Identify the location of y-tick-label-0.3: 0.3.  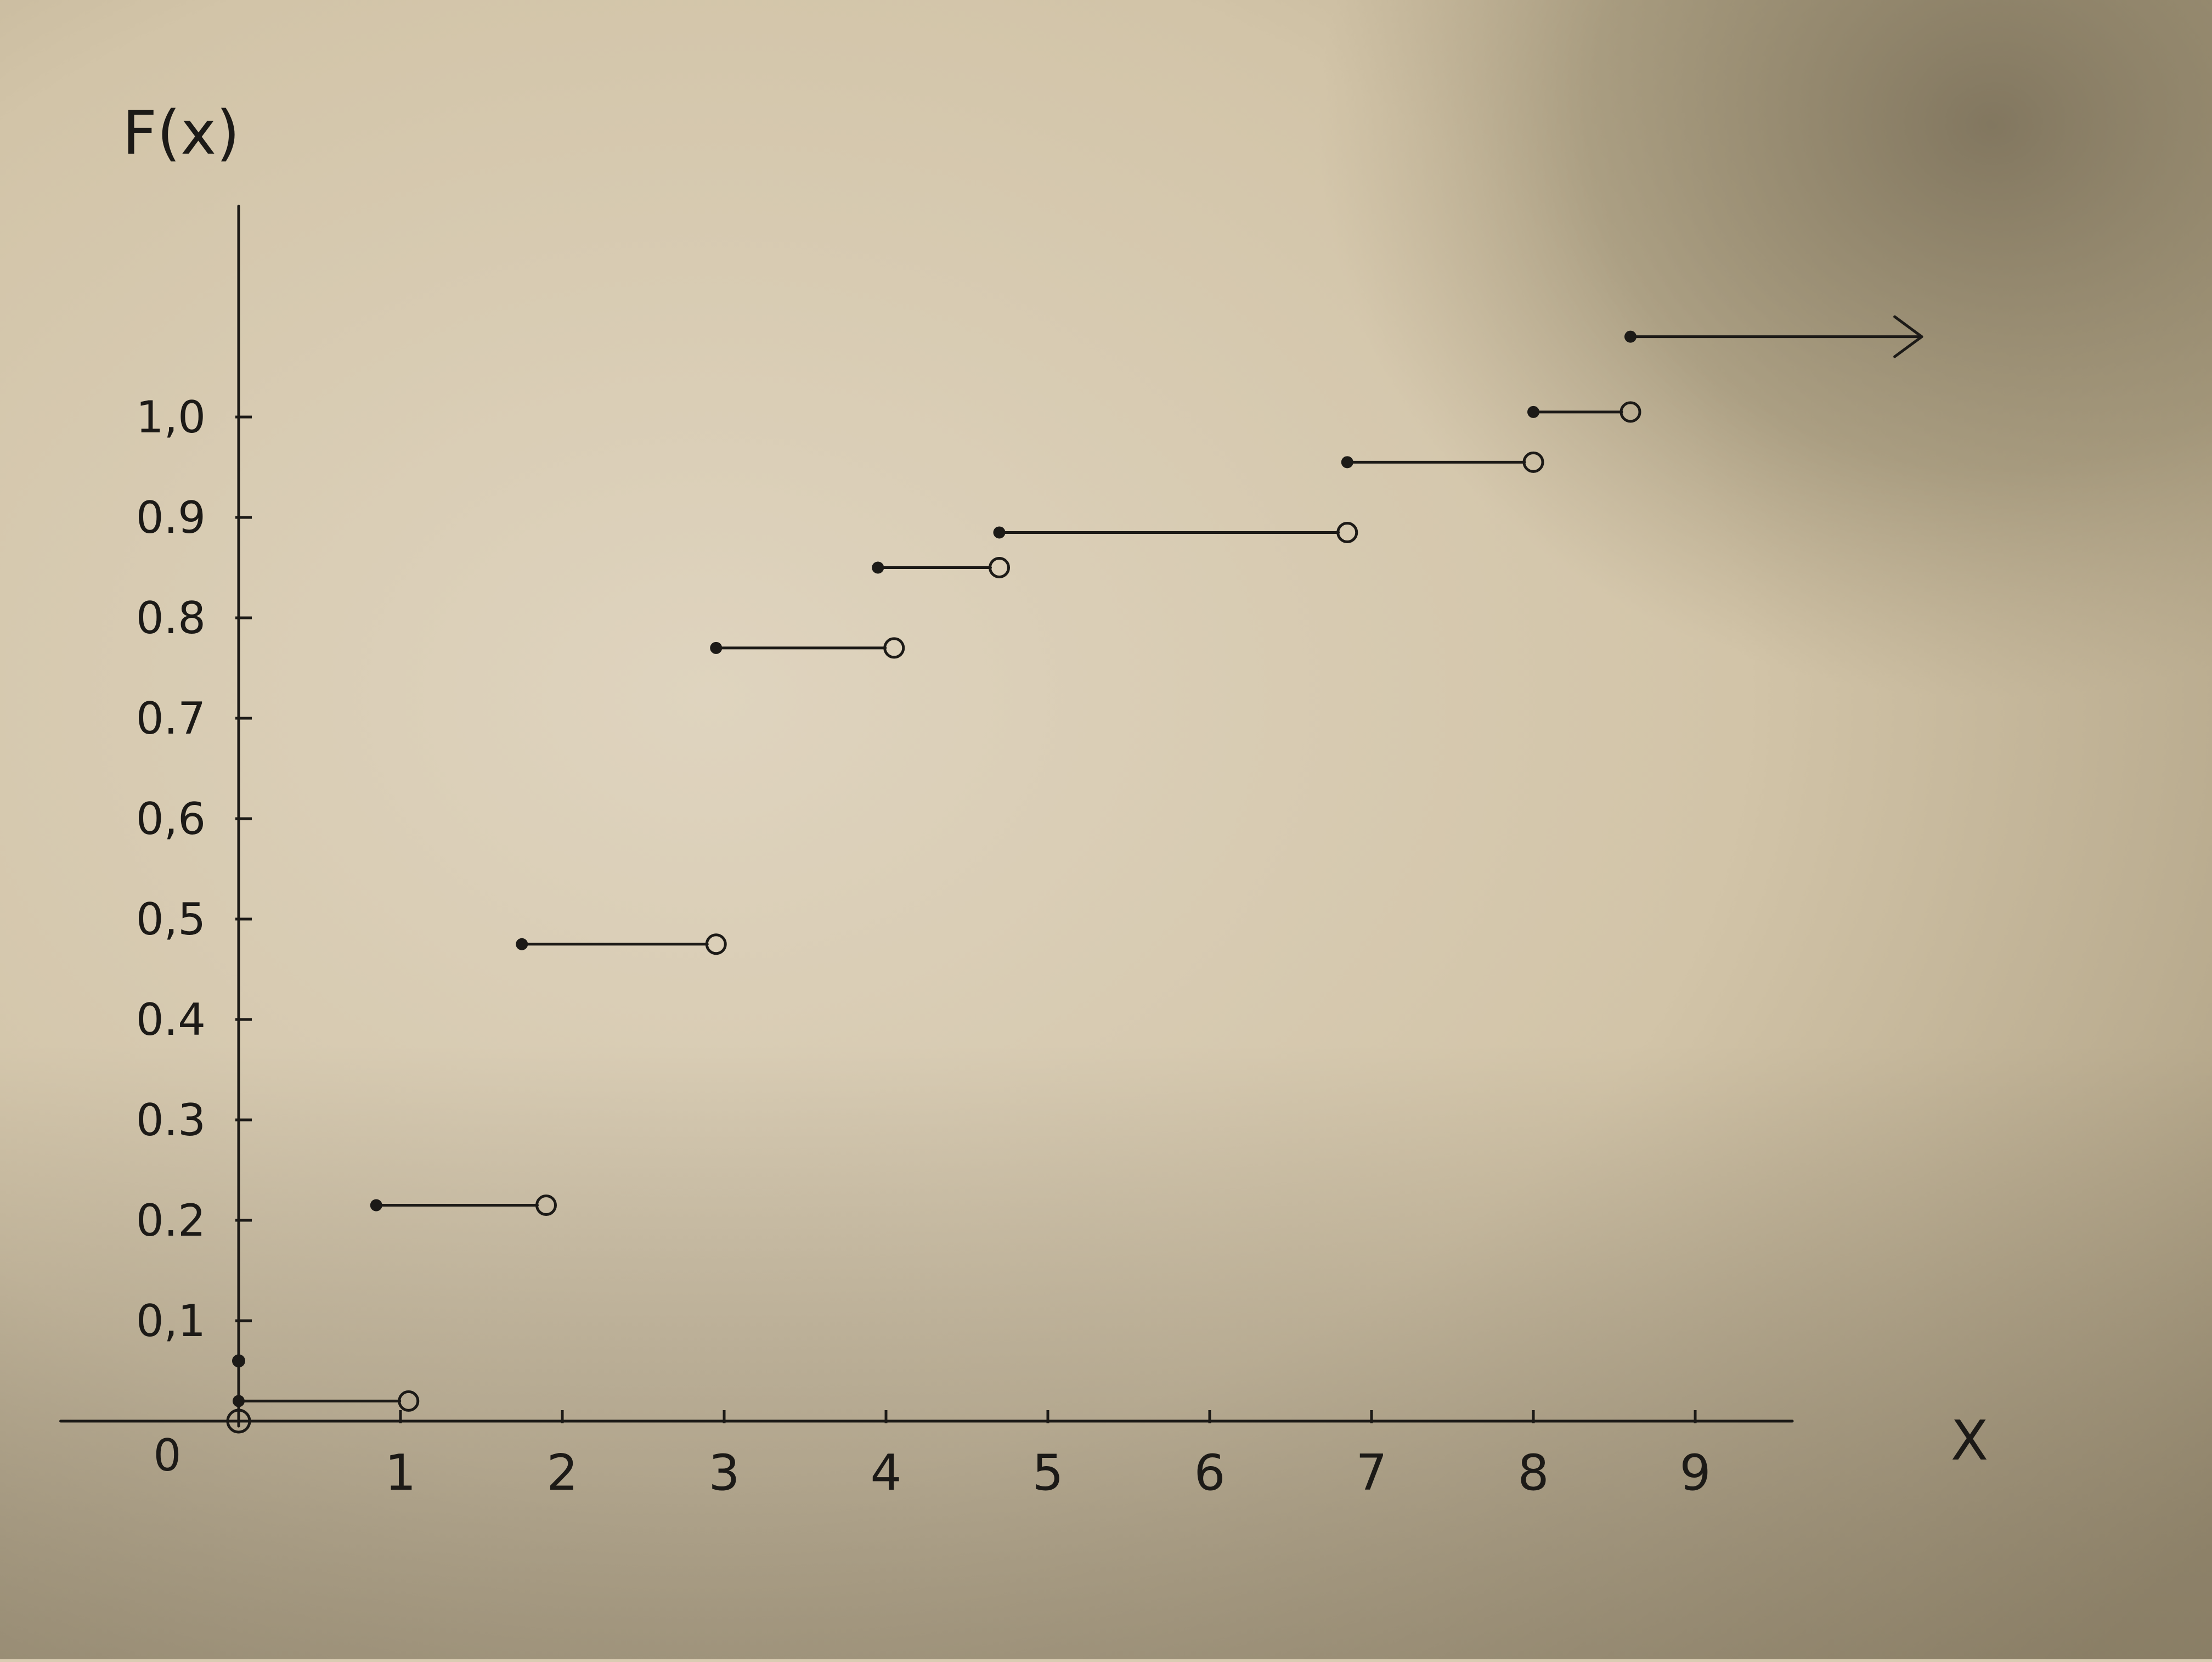
(171, 1120).